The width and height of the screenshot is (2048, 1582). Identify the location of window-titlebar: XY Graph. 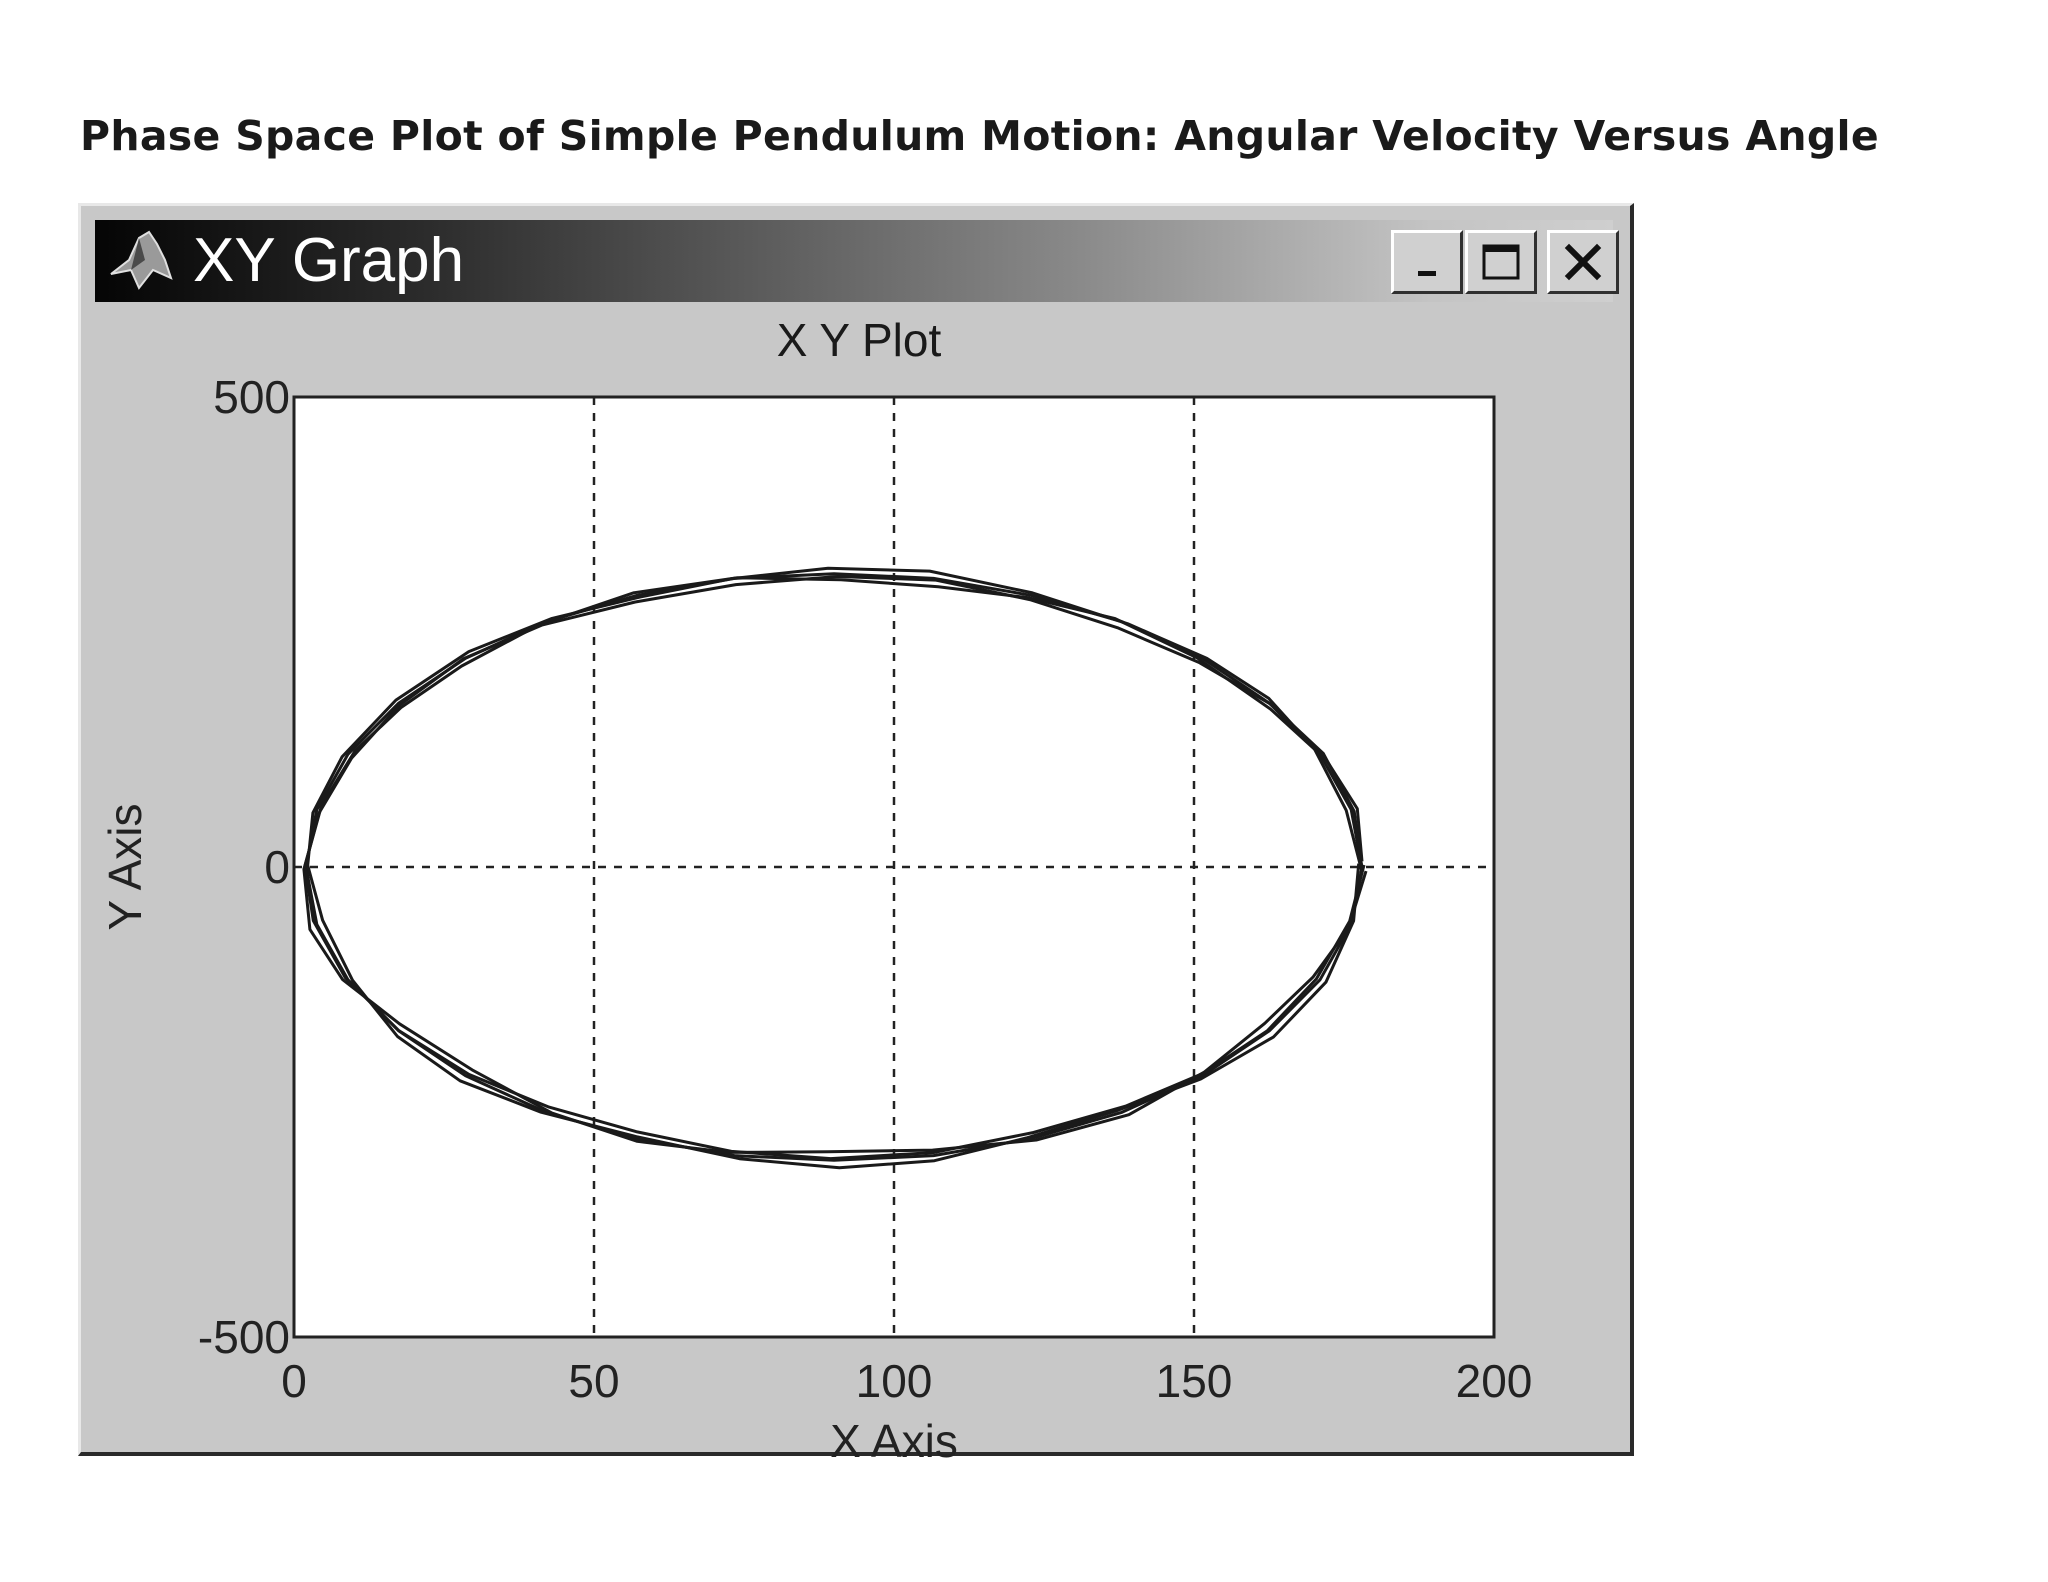
(857, 261).